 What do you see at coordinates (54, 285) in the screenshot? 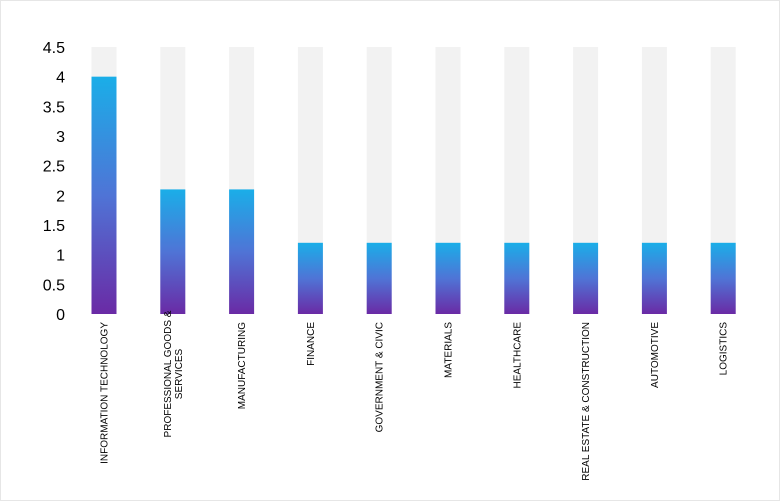
I see `y-tick-label: 0.5` at bounding box center [54, 285].